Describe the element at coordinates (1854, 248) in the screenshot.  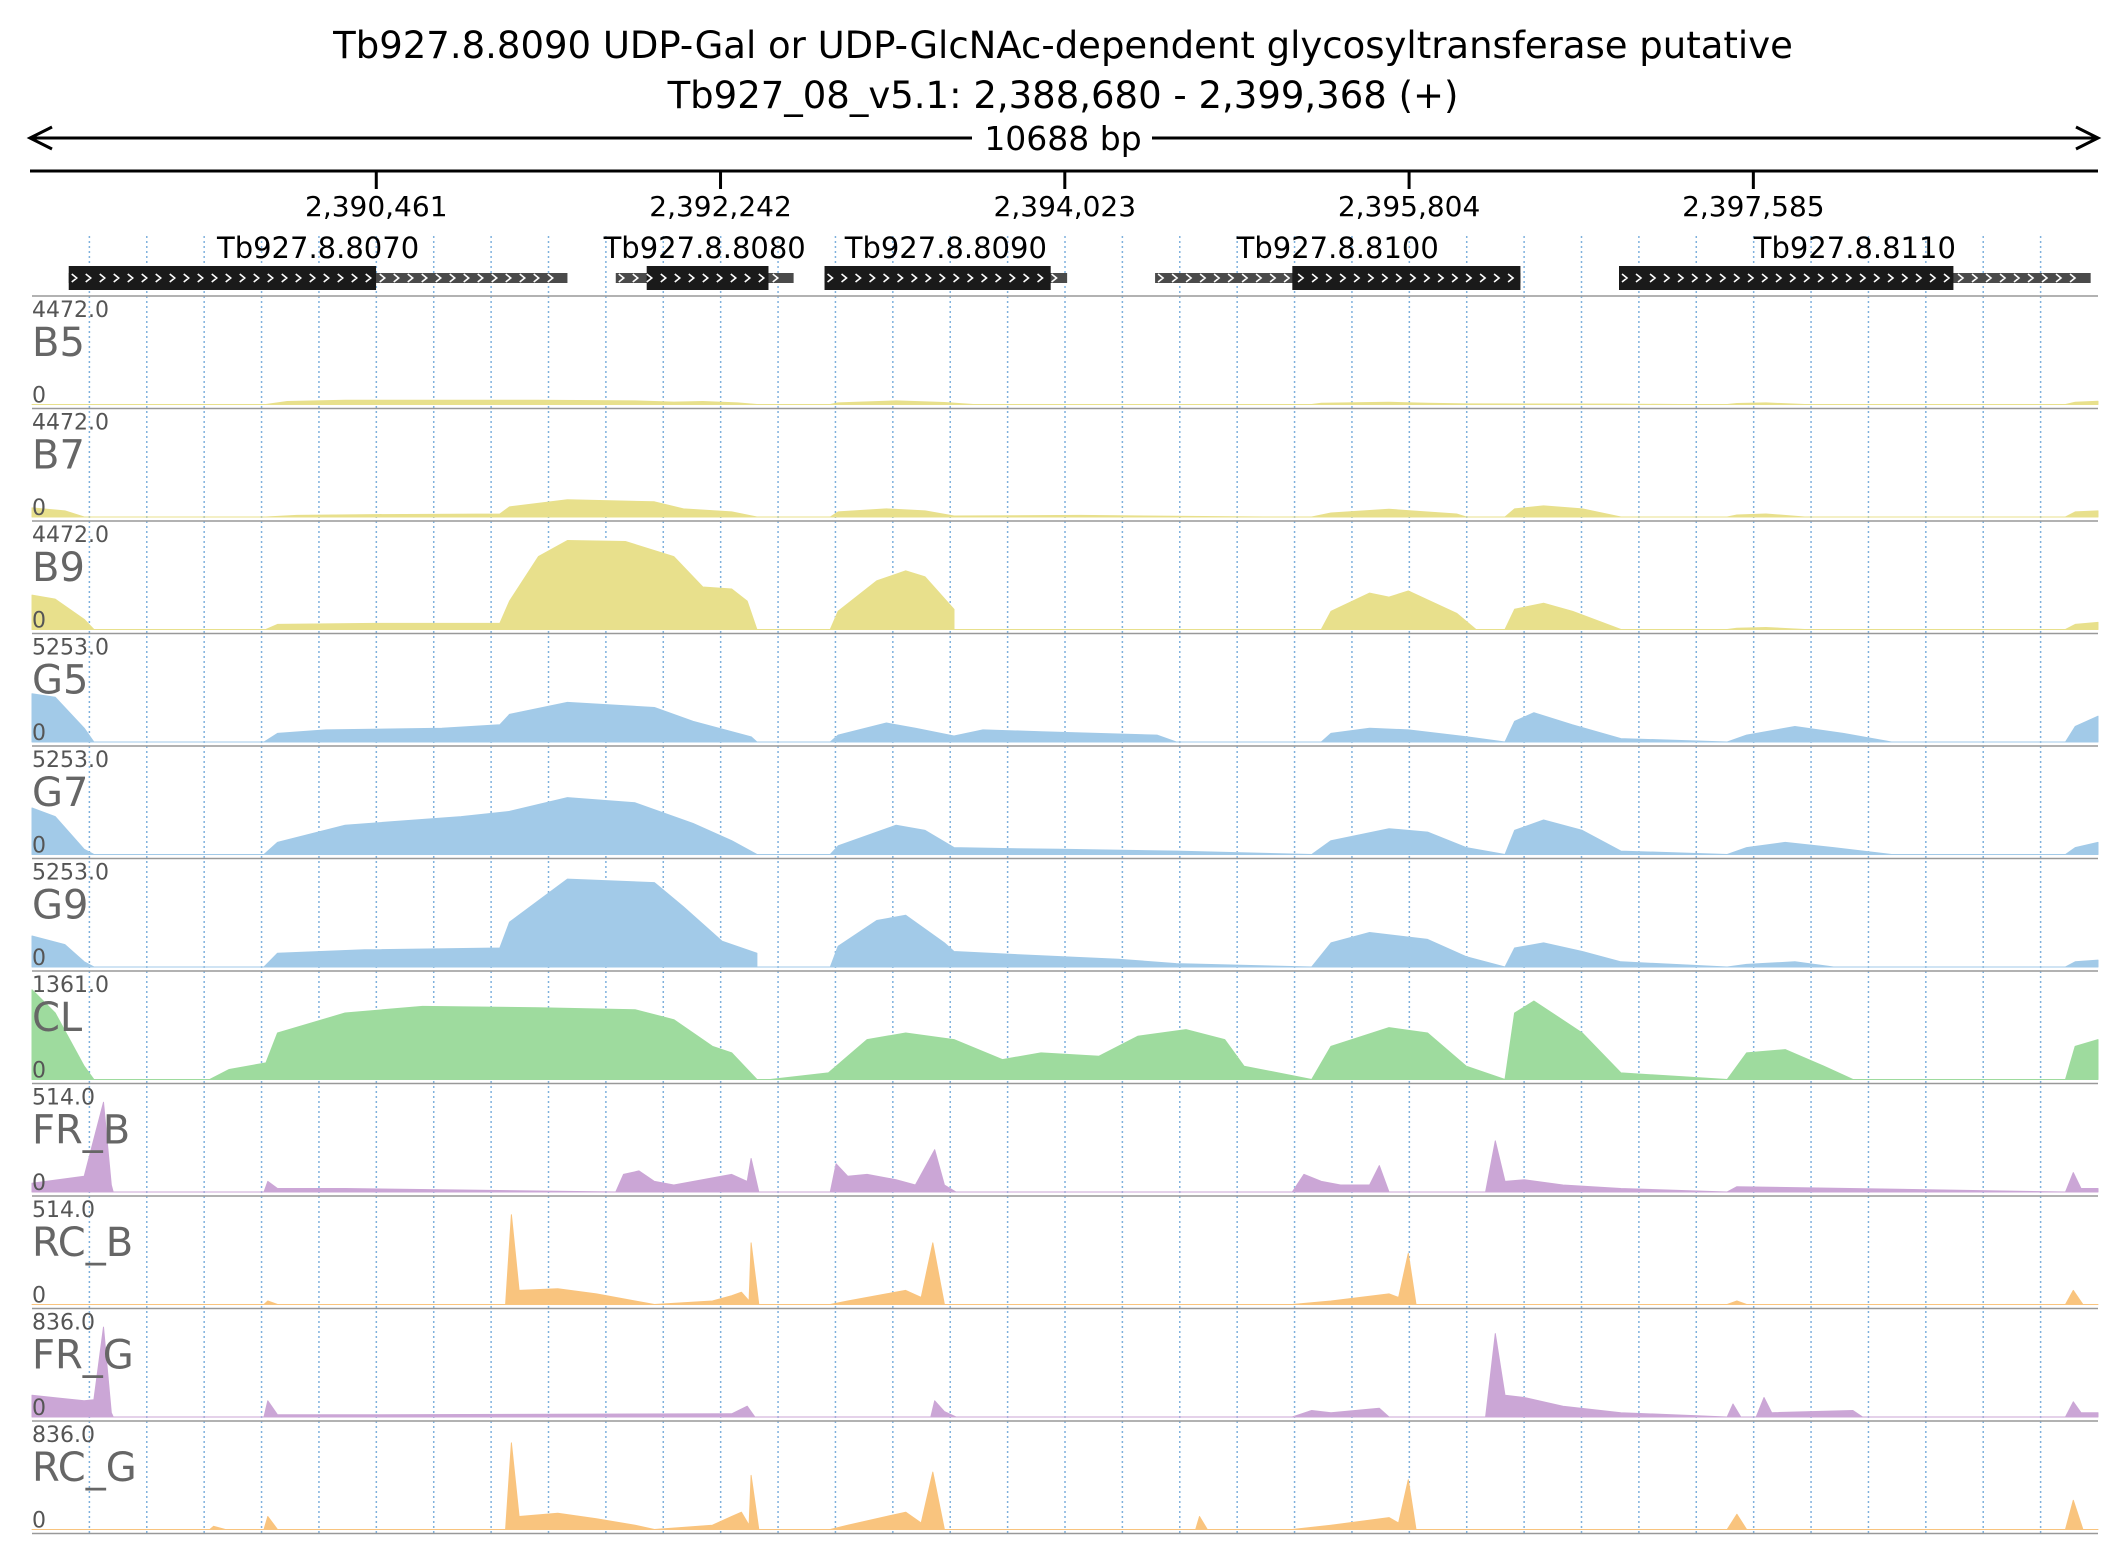
I see `gene-label: Tb927.8.8110` at that location.